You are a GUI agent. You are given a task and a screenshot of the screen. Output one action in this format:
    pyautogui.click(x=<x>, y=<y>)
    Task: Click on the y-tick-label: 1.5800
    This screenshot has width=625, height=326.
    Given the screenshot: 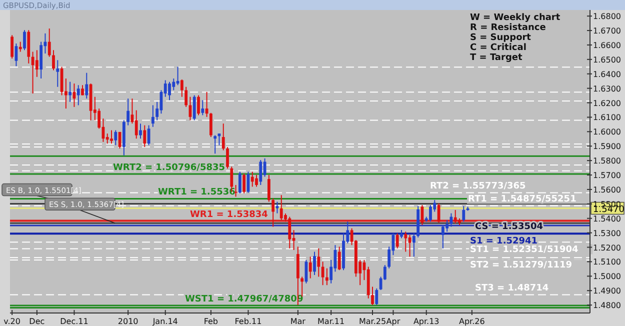 What is the action you would take?
    pyautogui.click(x=607, y=161)
    